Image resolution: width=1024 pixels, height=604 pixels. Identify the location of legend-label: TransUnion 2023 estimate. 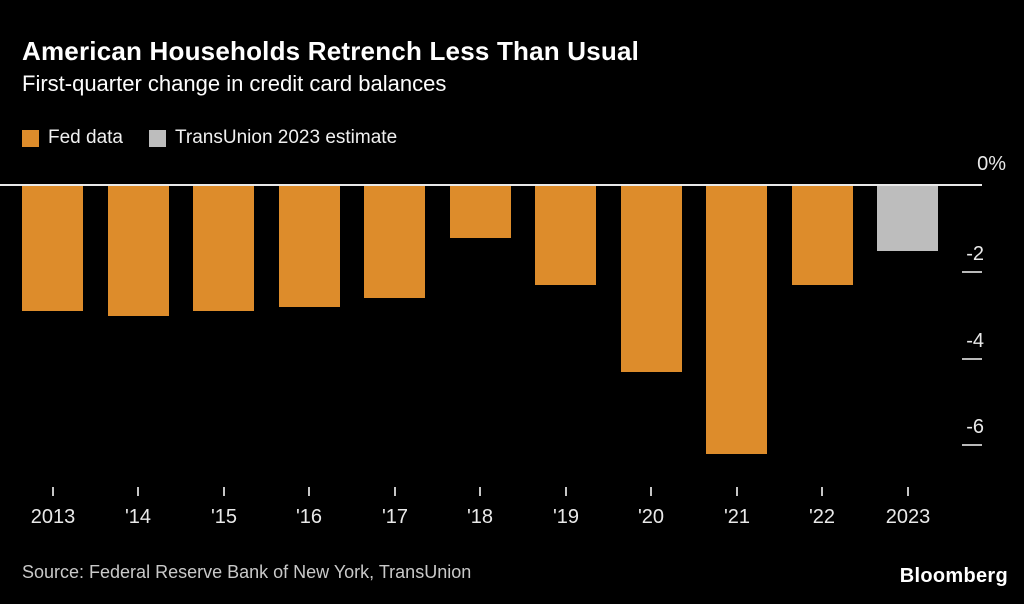
(286, 137).